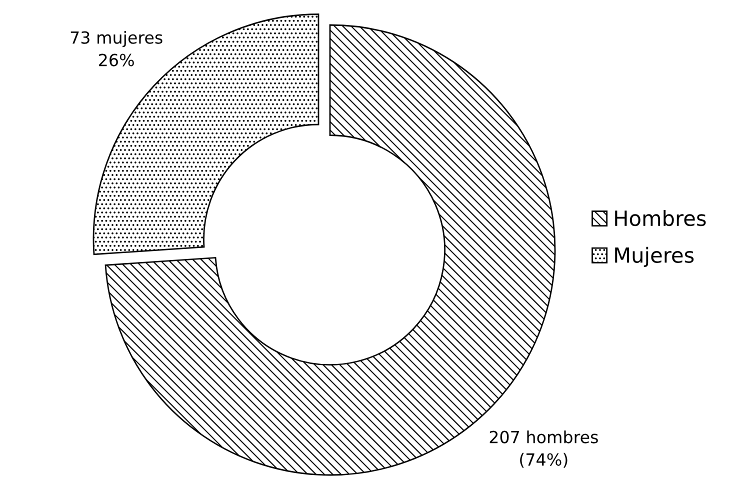 The image size is (740, 477). What do you see at coordinates (654, 256) in the screenshot?
I see `legend-label: Mujeres` at bounding box center [654, 256].